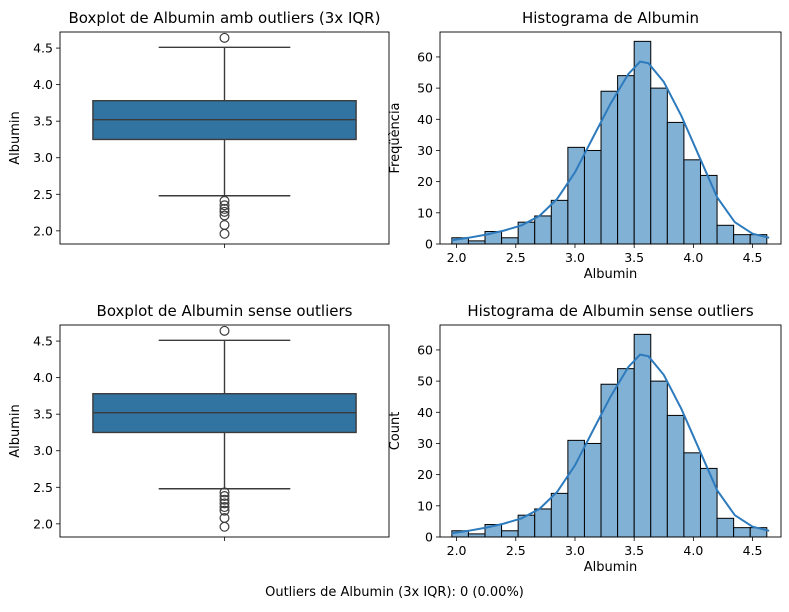  I want to click on chart-title: Boxplot de Albumin sense outliers, so click(225, 311).